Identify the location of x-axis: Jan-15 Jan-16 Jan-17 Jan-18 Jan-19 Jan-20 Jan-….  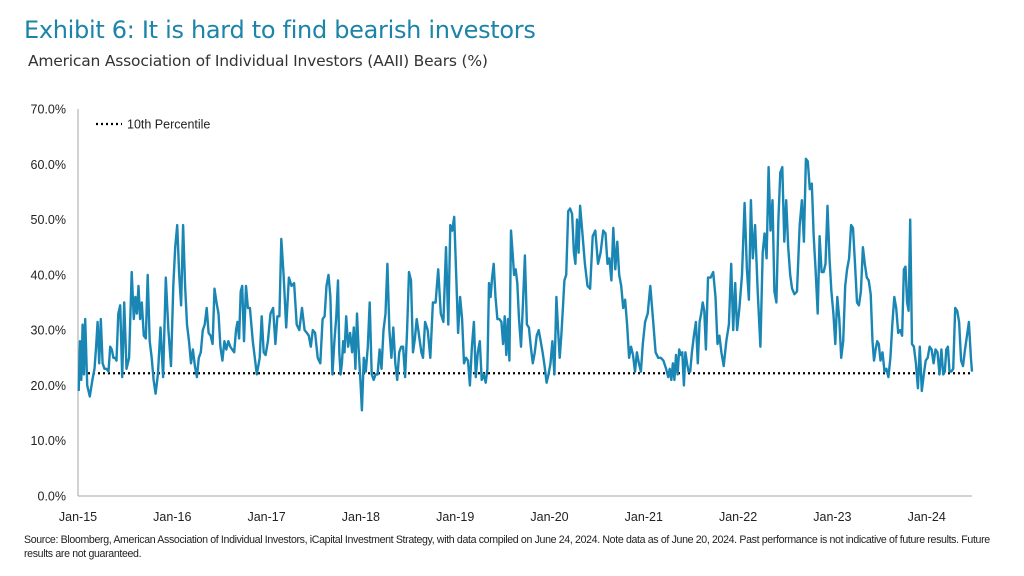
(502, 517).